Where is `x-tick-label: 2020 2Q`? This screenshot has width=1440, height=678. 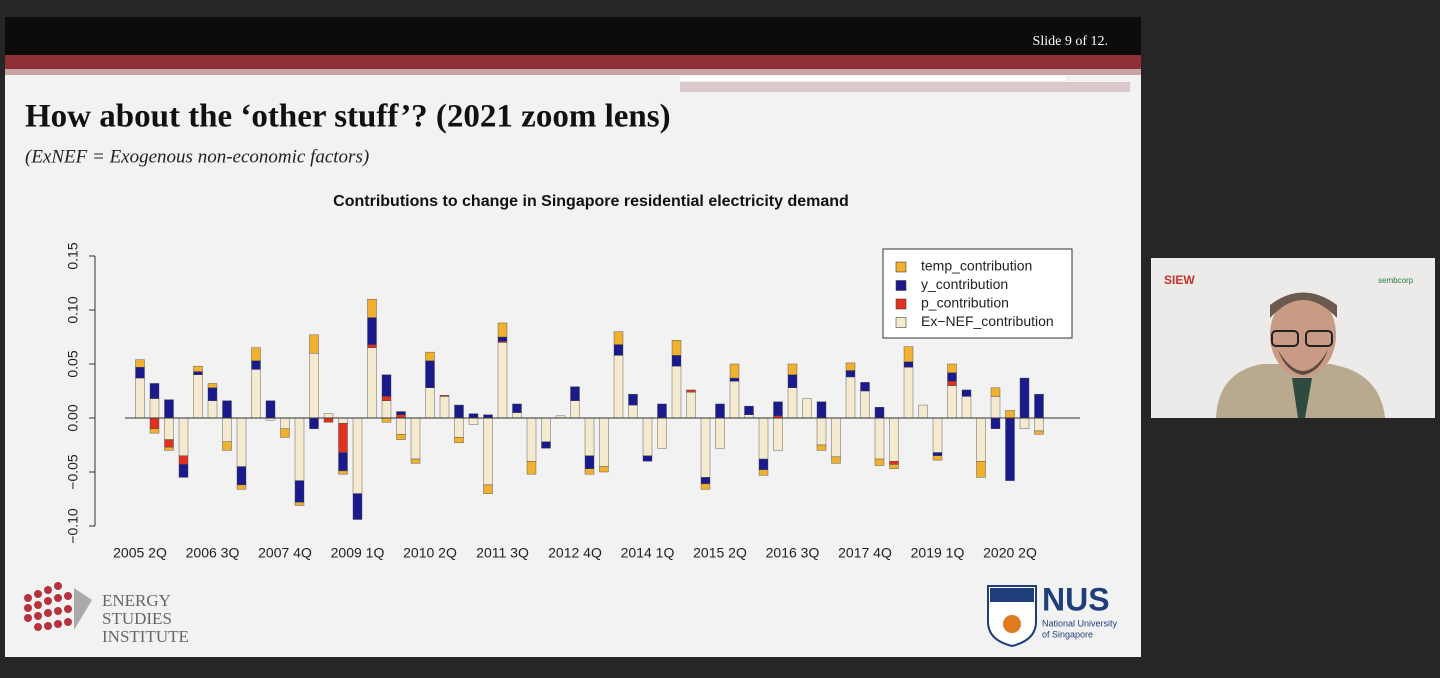 x-tick-label: 2020 2Q is located at coordinates (1010, 553).